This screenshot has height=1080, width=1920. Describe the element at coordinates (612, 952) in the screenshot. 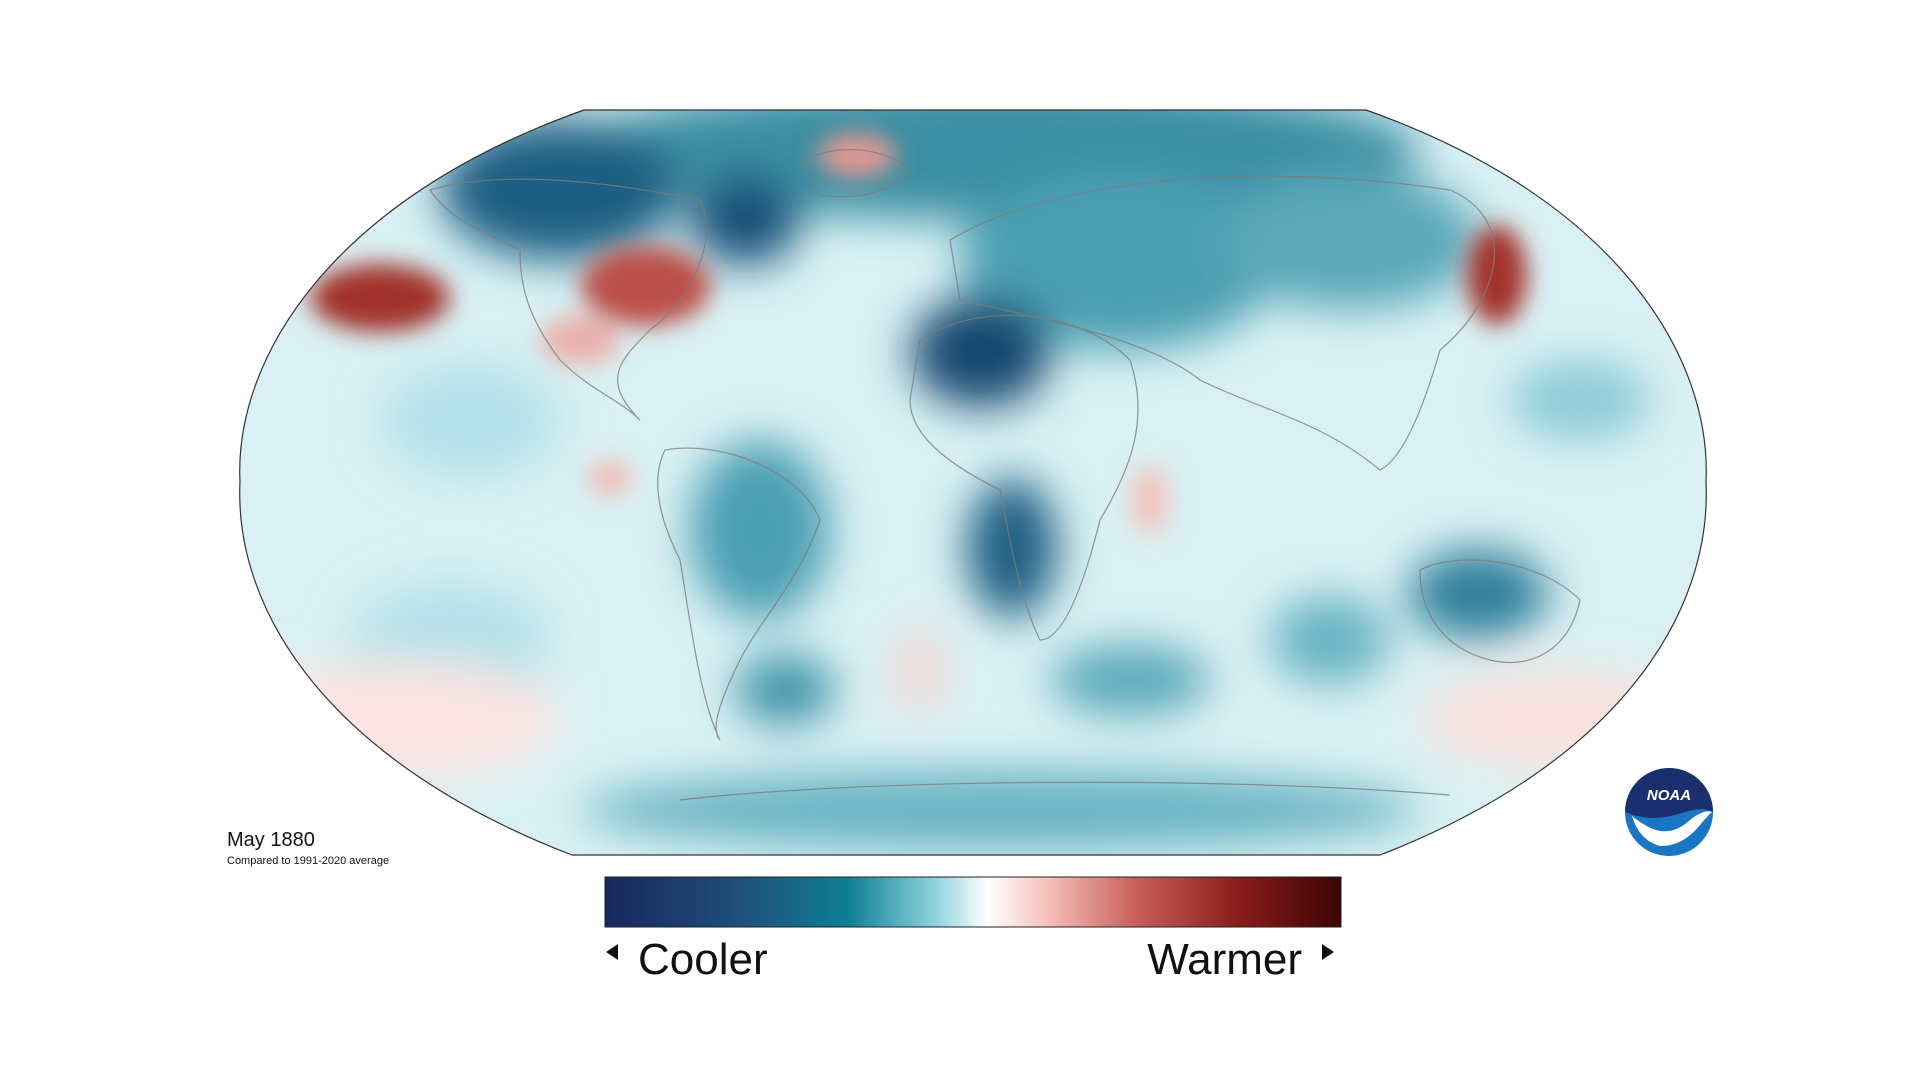

I see `arrow-left` at that location.